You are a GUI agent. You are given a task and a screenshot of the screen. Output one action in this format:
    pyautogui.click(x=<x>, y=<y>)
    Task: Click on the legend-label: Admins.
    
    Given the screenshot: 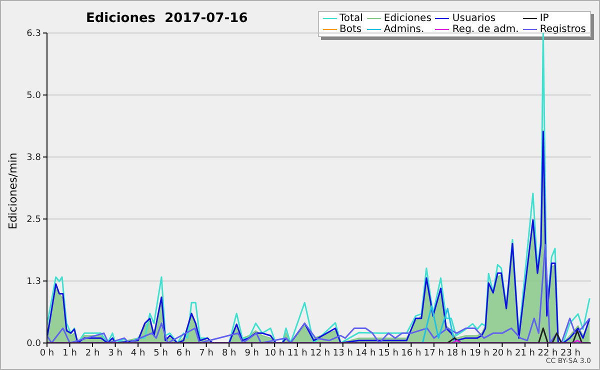 What is the action you would take?
    pyautogui.click(x=404, y=29)
    